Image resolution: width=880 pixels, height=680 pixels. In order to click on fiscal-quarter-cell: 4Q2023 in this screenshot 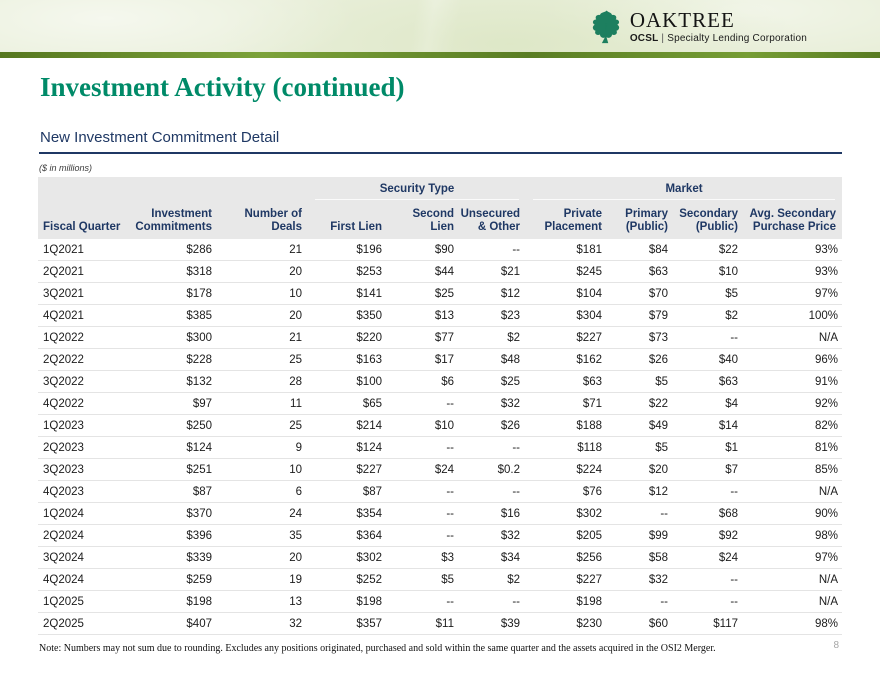, I will do `click(84, 491)`.